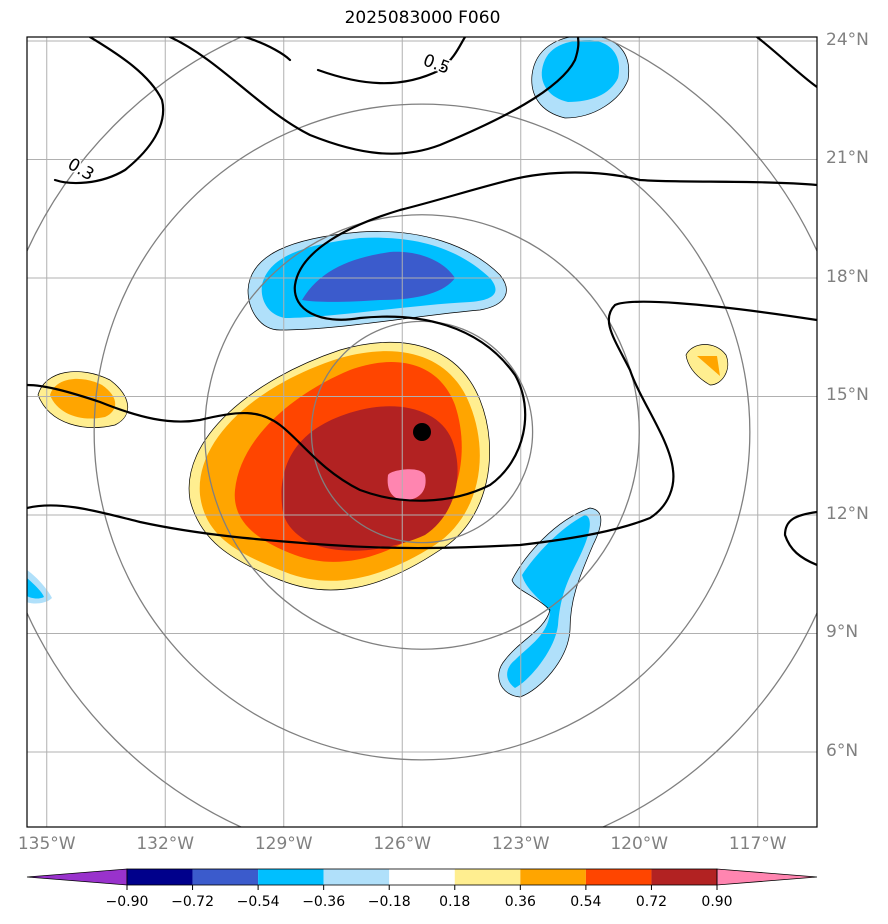  What do you see at coordinates (651, 902) in the screenshot?
I see `colorbar-tick-label: 0.72` at bounding box center [651, 902].